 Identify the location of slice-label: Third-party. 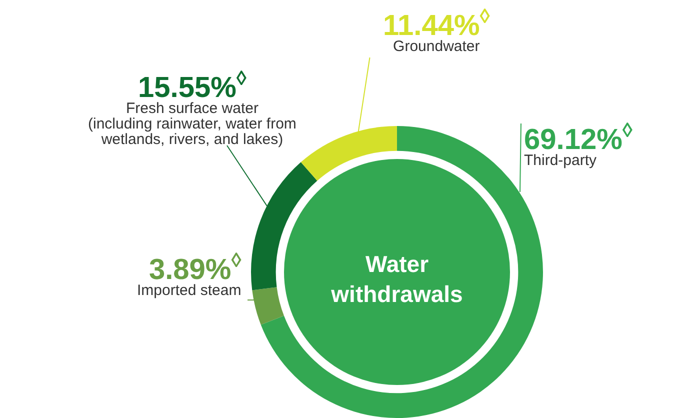
(561, 160).